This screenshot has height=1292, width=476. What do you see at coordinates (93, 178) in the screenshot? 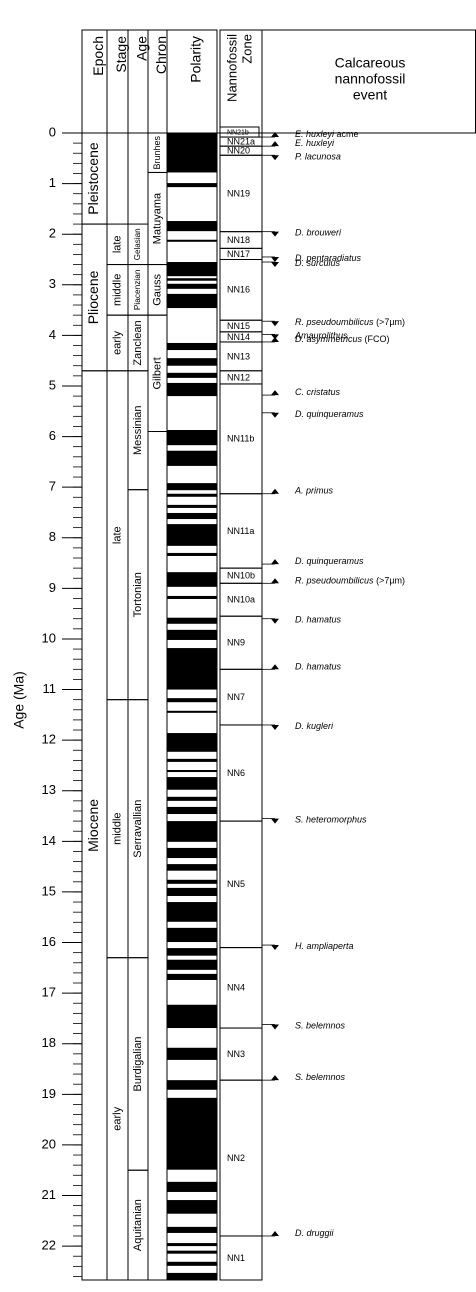
I see `interval-label: Pleistocene` at bounding box center [93, 178].